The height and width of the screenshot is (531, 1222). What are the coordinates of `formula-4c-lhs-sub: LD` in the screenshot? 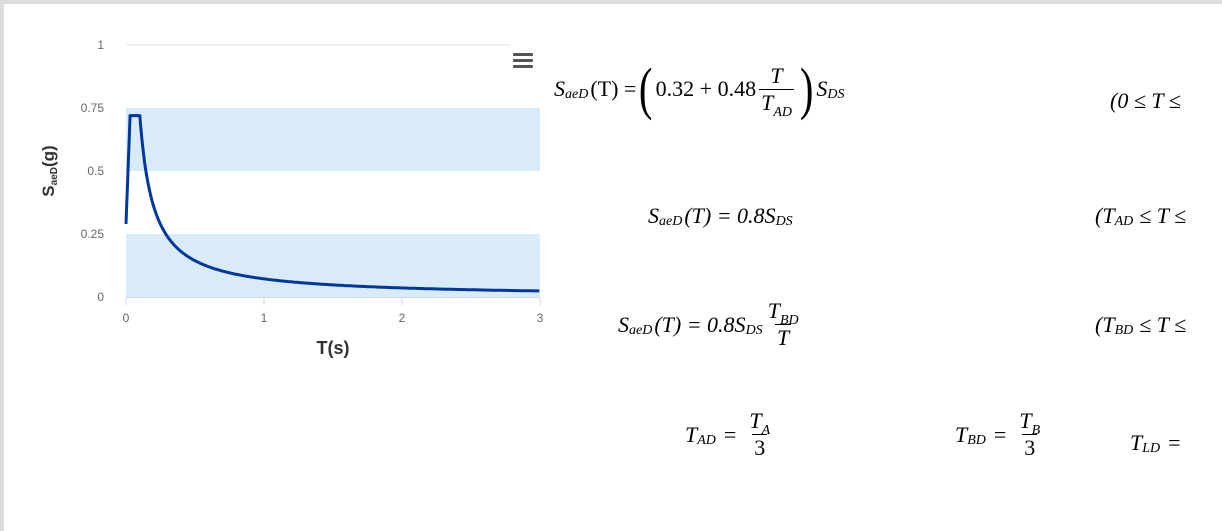 It's located at (1151, 448).